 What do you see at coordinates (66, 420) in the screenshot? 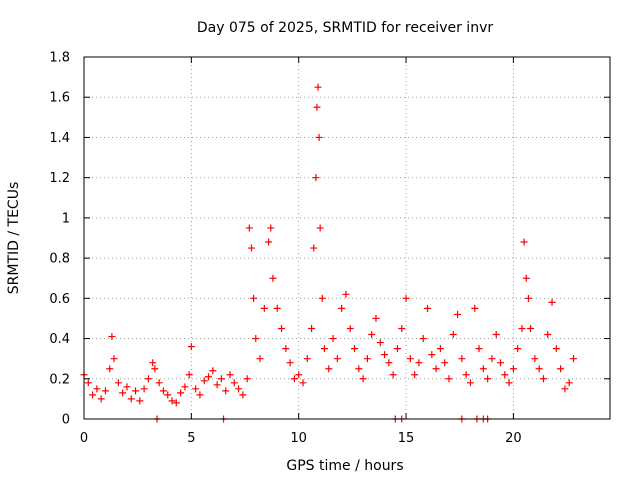
I see `y-tick-label: 0` at bounding box center [66, 420].